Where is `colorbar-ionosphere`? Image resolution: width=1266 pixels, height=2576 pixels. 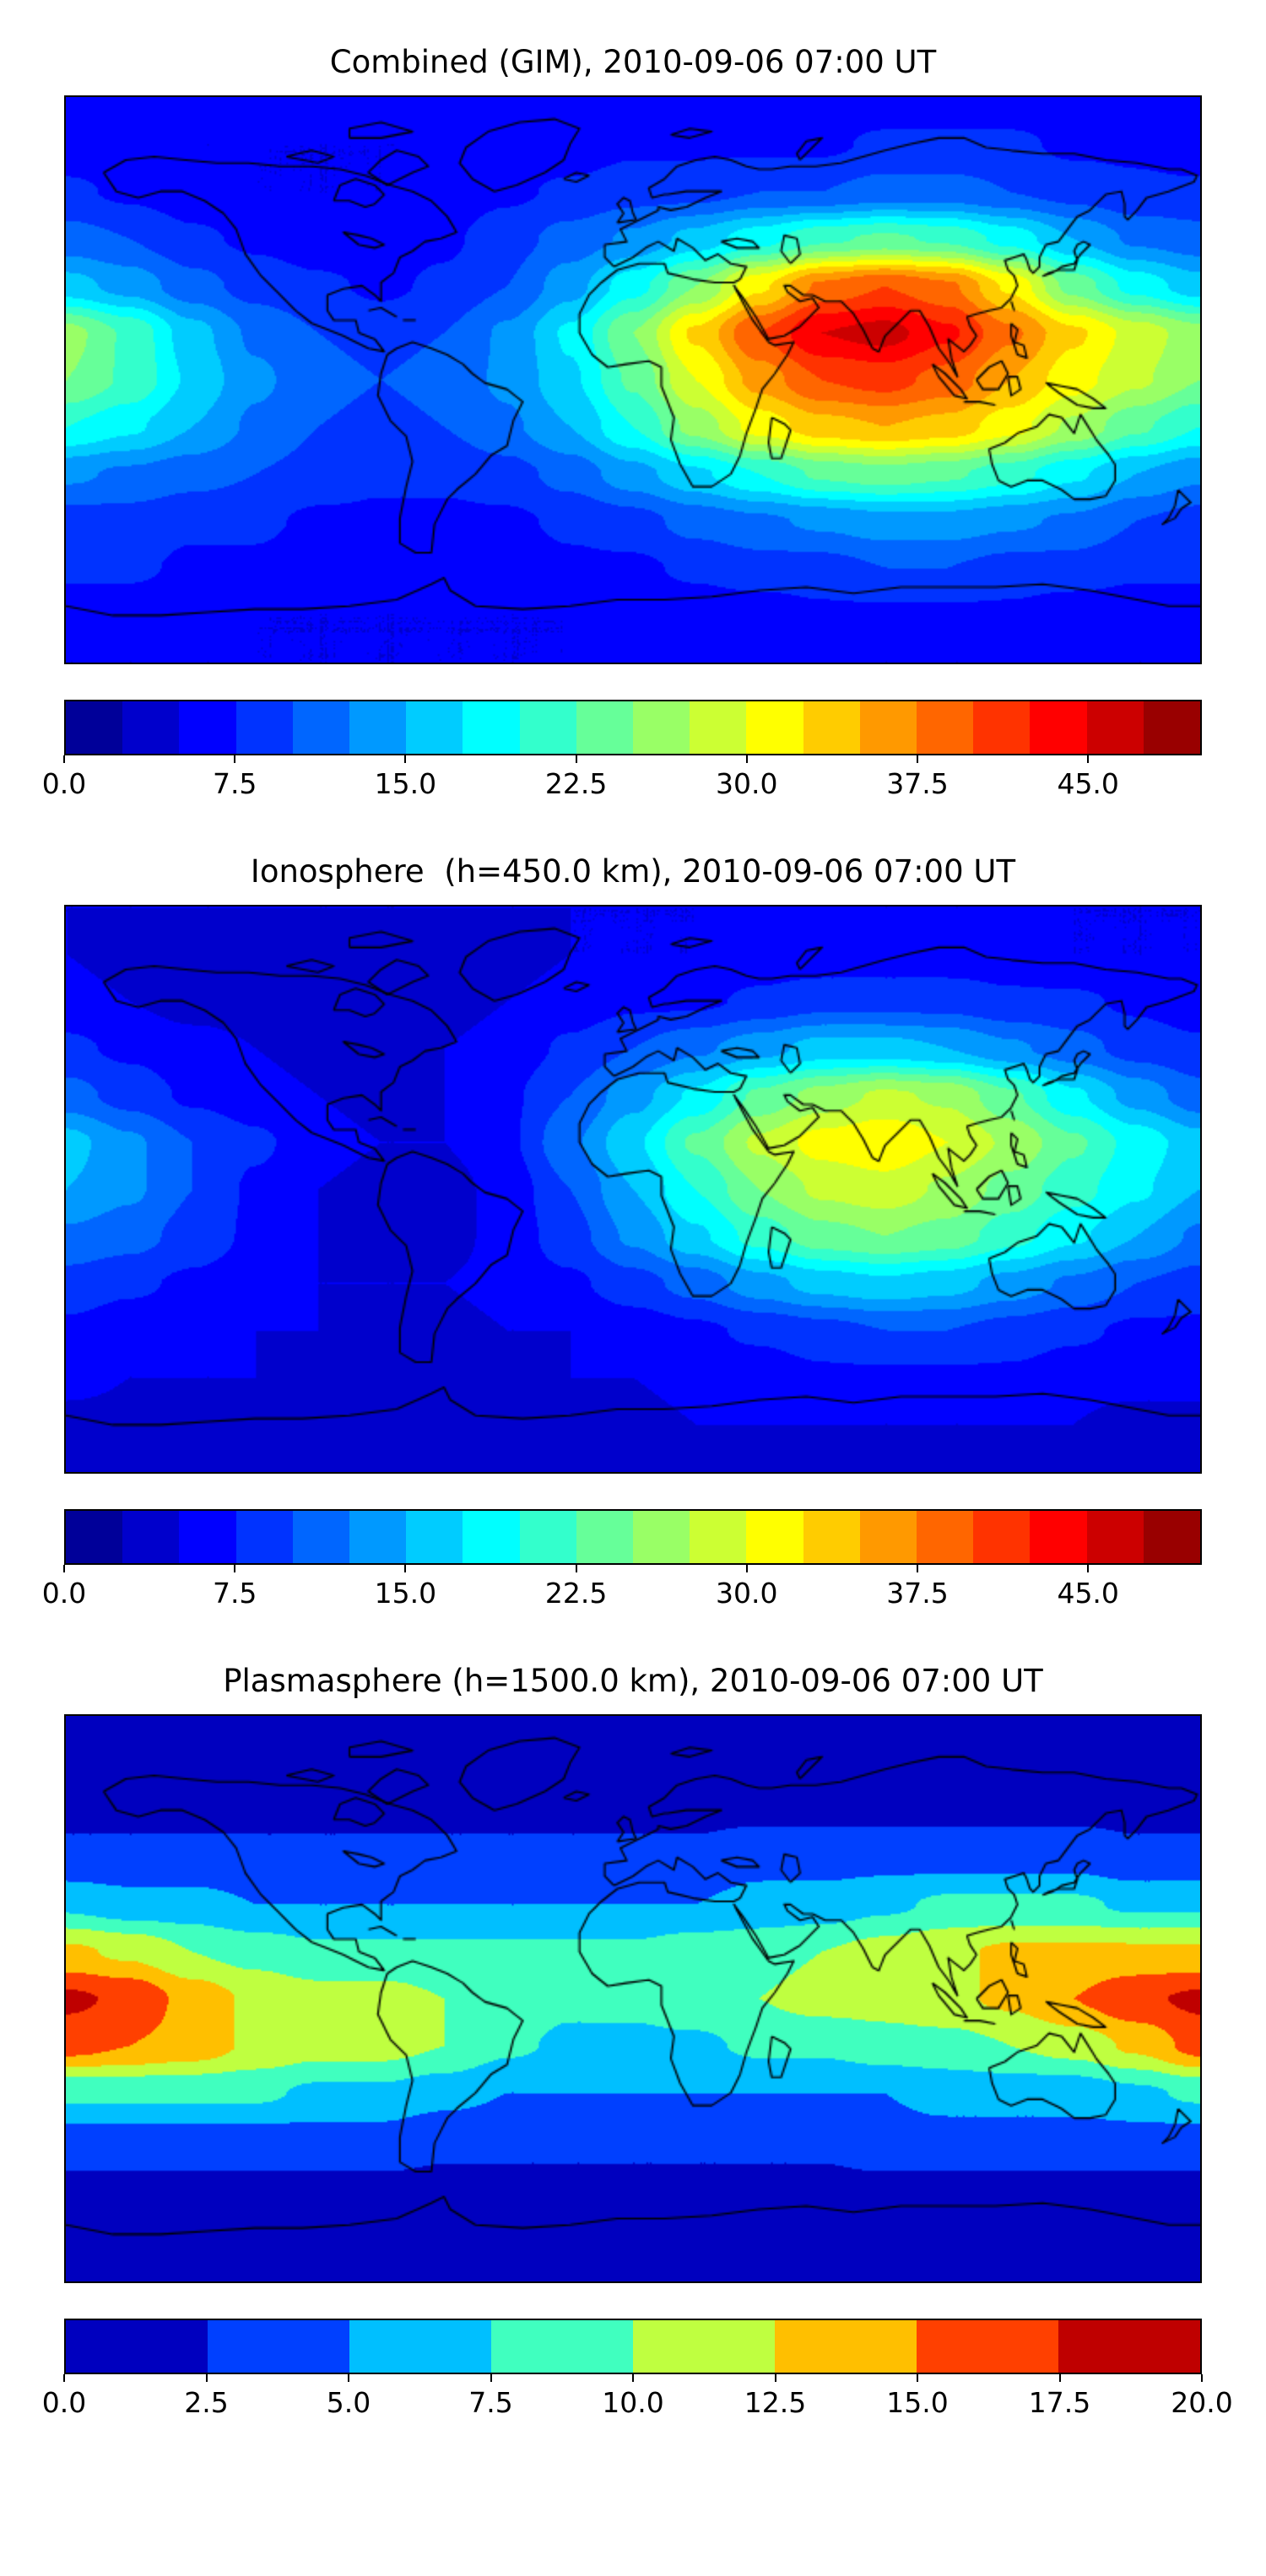 colorbar-ionosphere is located at coordinates (633, 1537).